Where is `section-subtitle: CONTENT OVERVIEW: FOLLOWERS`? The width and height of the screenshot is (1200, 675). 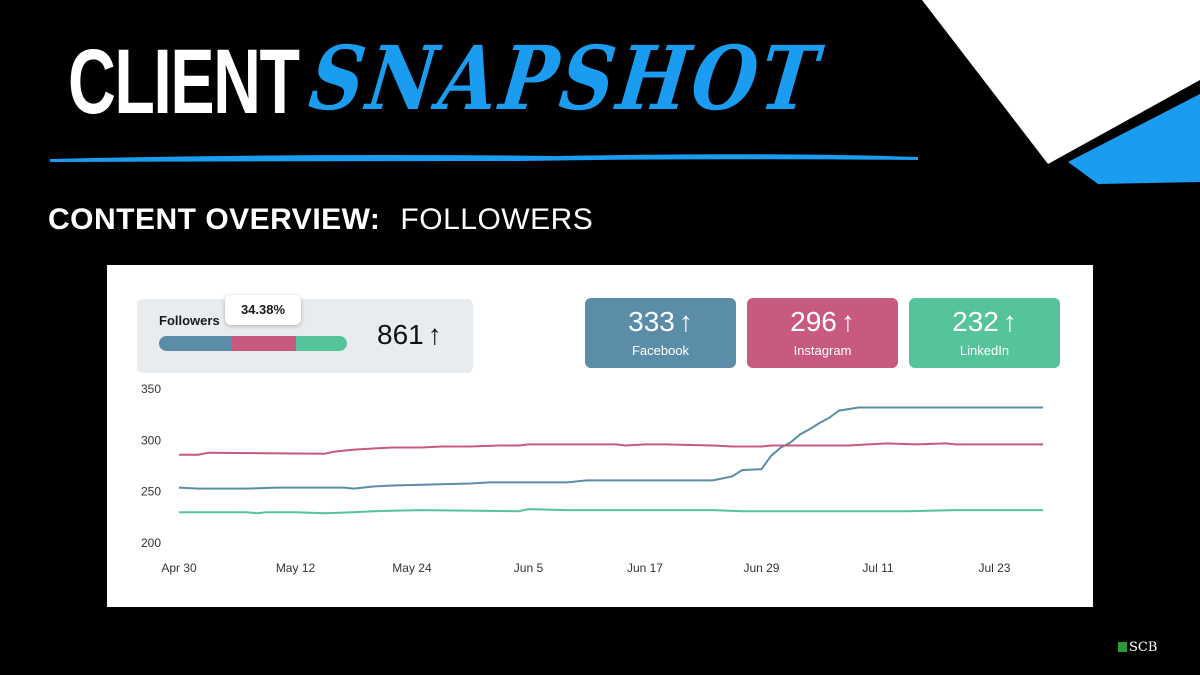 section-subtitle: CONTENT OVERVIEW: FOLLOWERS is located at coordinates (320, 220).